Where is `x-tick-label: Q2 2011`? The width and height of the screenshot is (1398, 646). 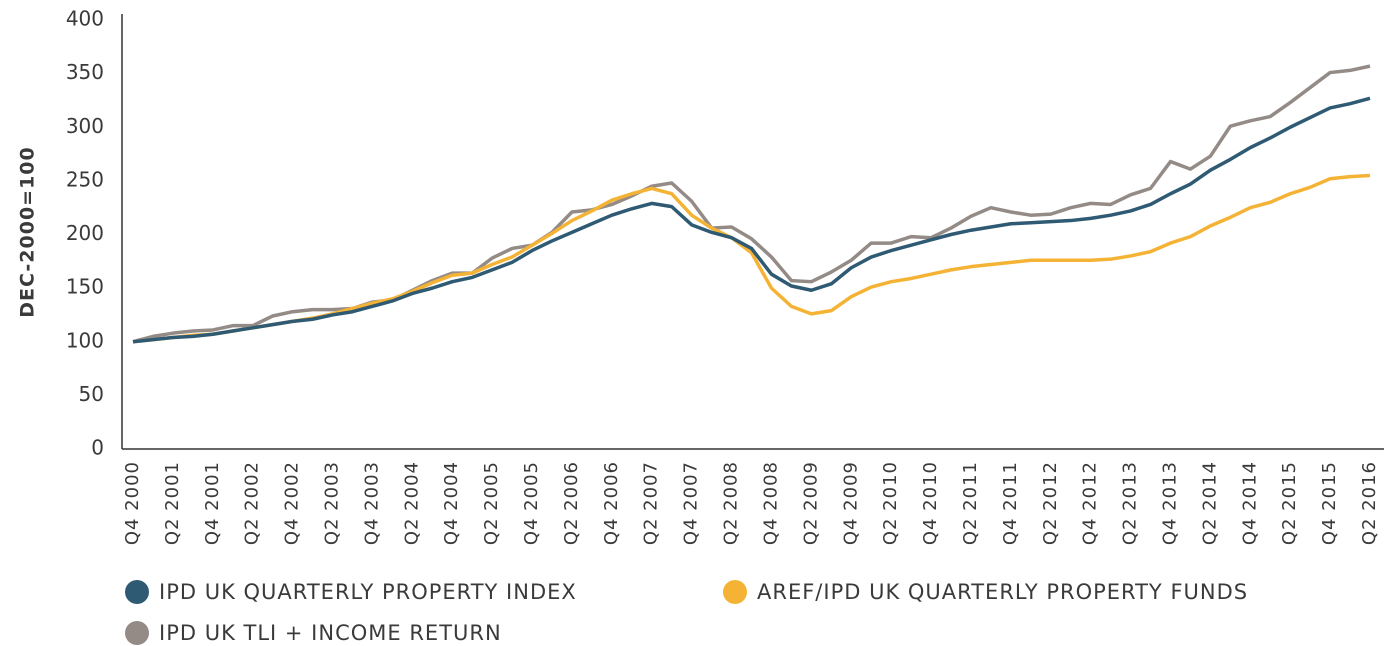 x-tick-label: Q2 2011 is located at coordinates (970, 503).